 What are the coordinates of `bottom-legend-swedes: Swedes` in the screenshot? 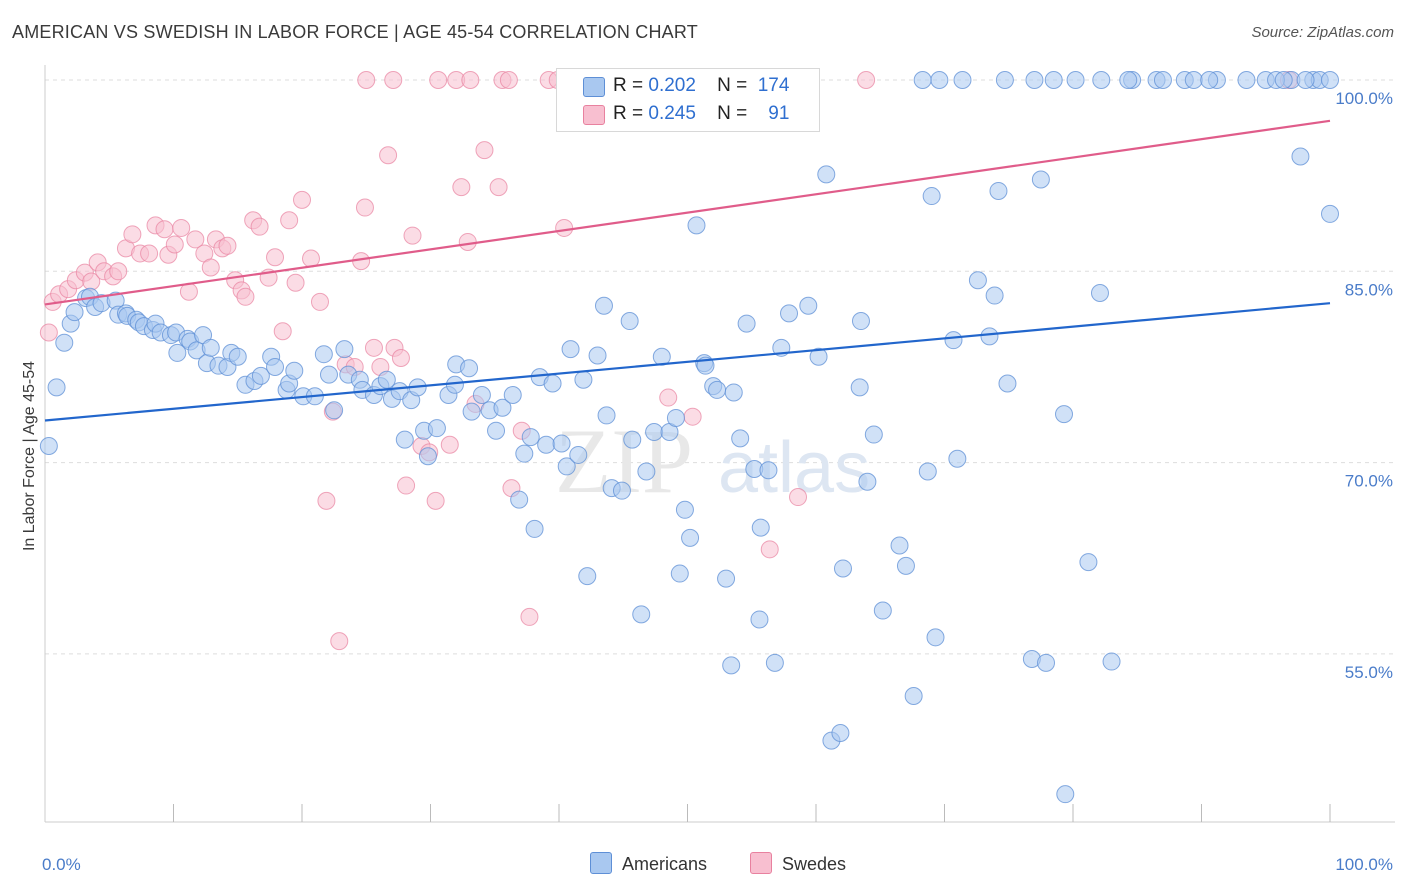 It's located at (798, 863).